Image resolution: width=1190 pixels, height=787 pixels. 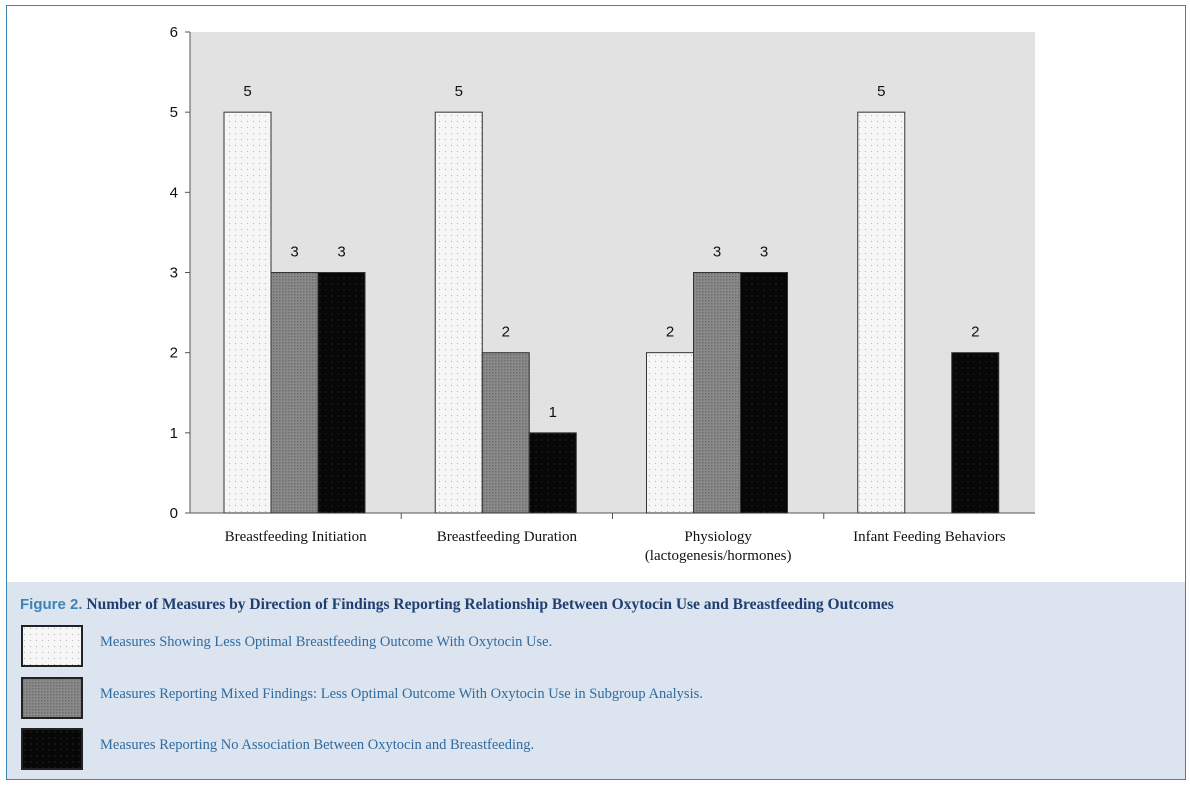 I want to click on x-category-label: Infant Feeding Behaviors, so click(x=929, y=537).